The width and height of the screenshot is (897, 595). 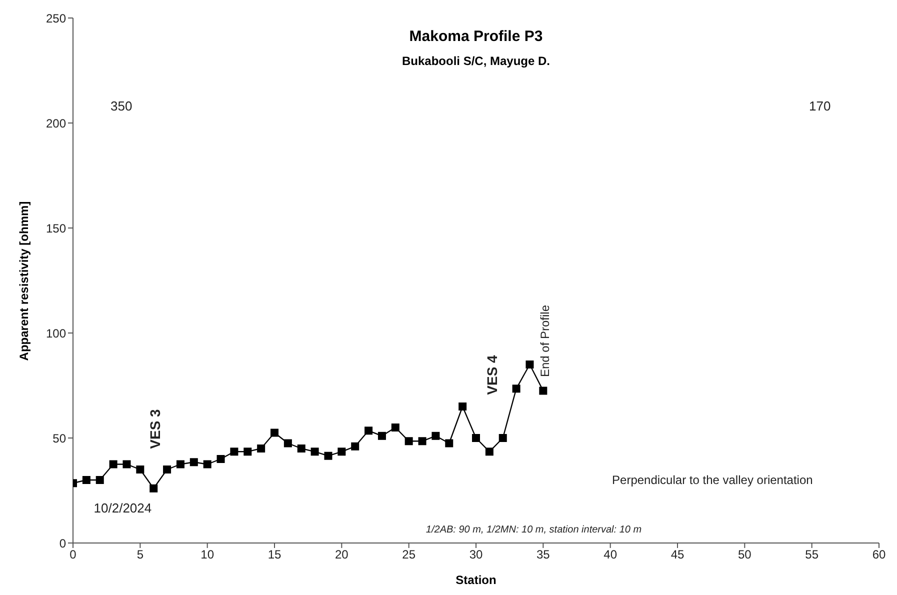 I want to click on x-tick-label: 60, so click(x=879, y=555).